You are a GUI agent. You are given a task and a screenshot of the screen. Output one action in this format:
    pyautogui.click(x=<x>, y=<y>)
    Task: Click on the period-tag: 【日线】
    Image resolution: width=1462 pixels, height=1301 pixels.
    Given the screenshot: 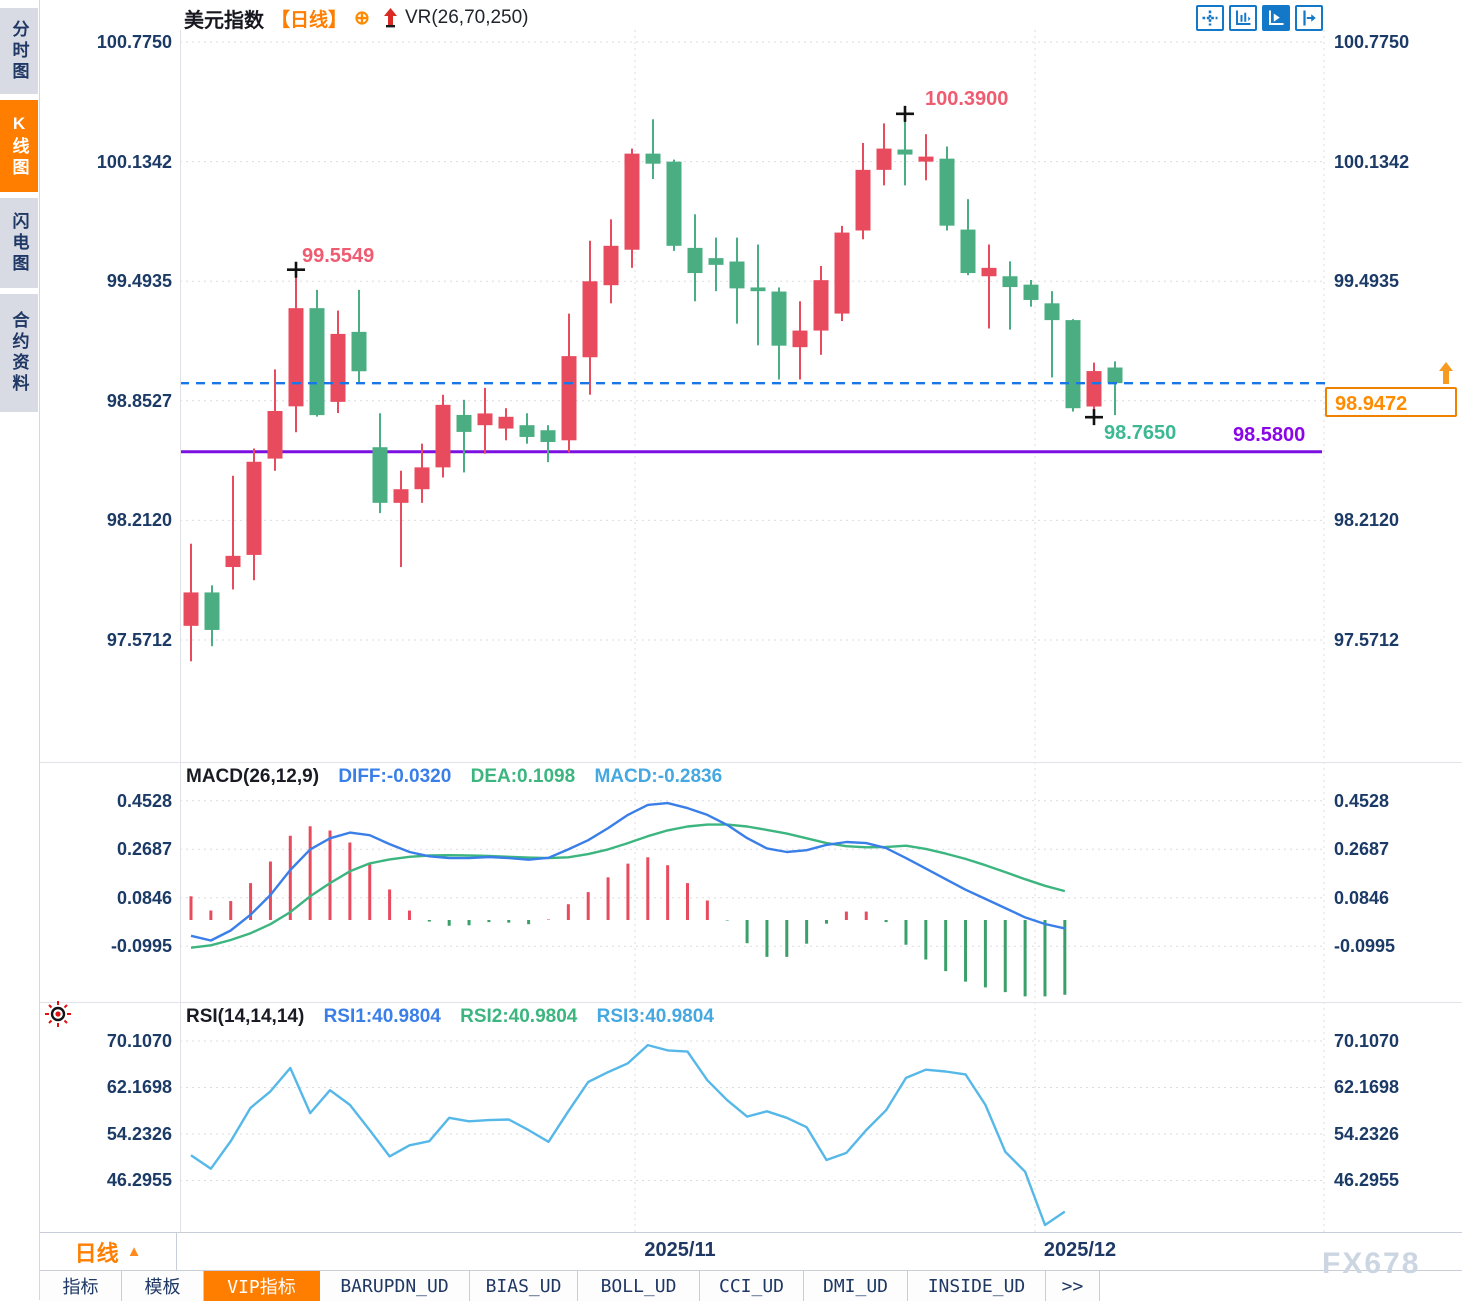 What is the action you would take?
    pyautogui.click(x=309, y=20)
    